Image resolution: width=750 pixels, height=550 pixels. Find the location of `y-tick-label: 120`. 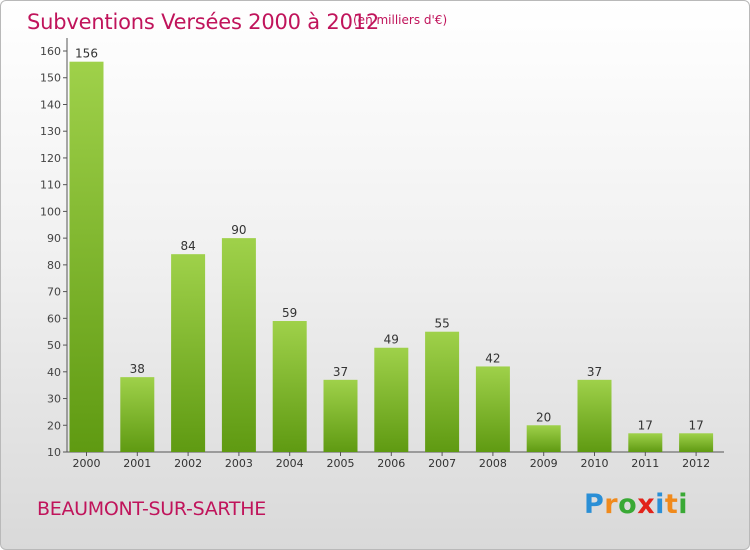

y-tick-label: 120 is located at coordinates (50, 158).